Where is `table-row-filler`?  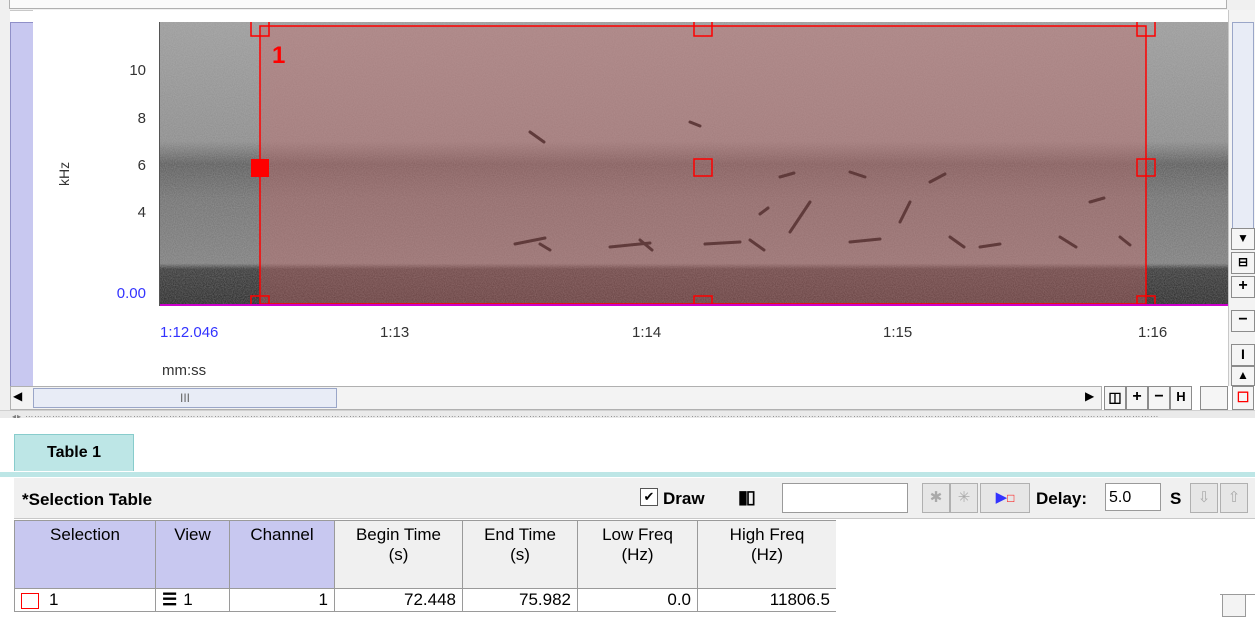 table-row-filler is located at coordinates (1028, 604).